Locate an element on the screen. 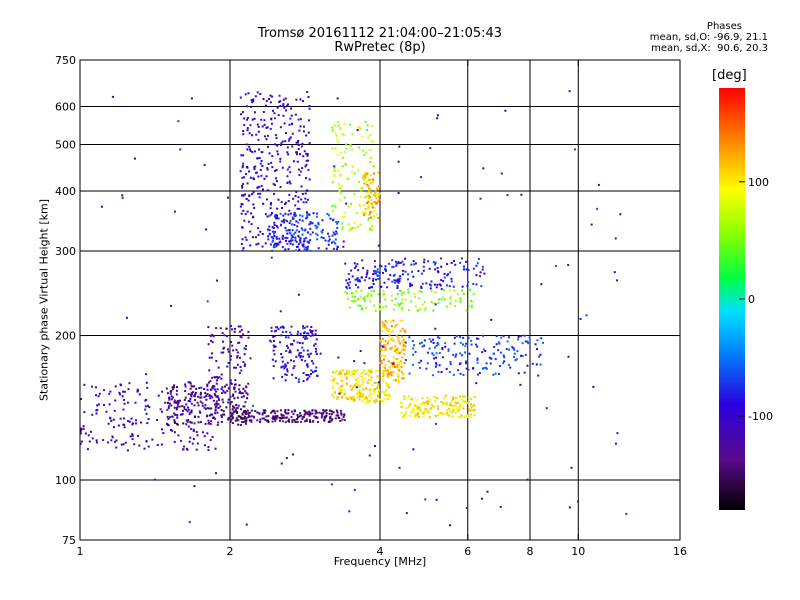  y-tick-label: 400 is located at coordinates (65, 191).